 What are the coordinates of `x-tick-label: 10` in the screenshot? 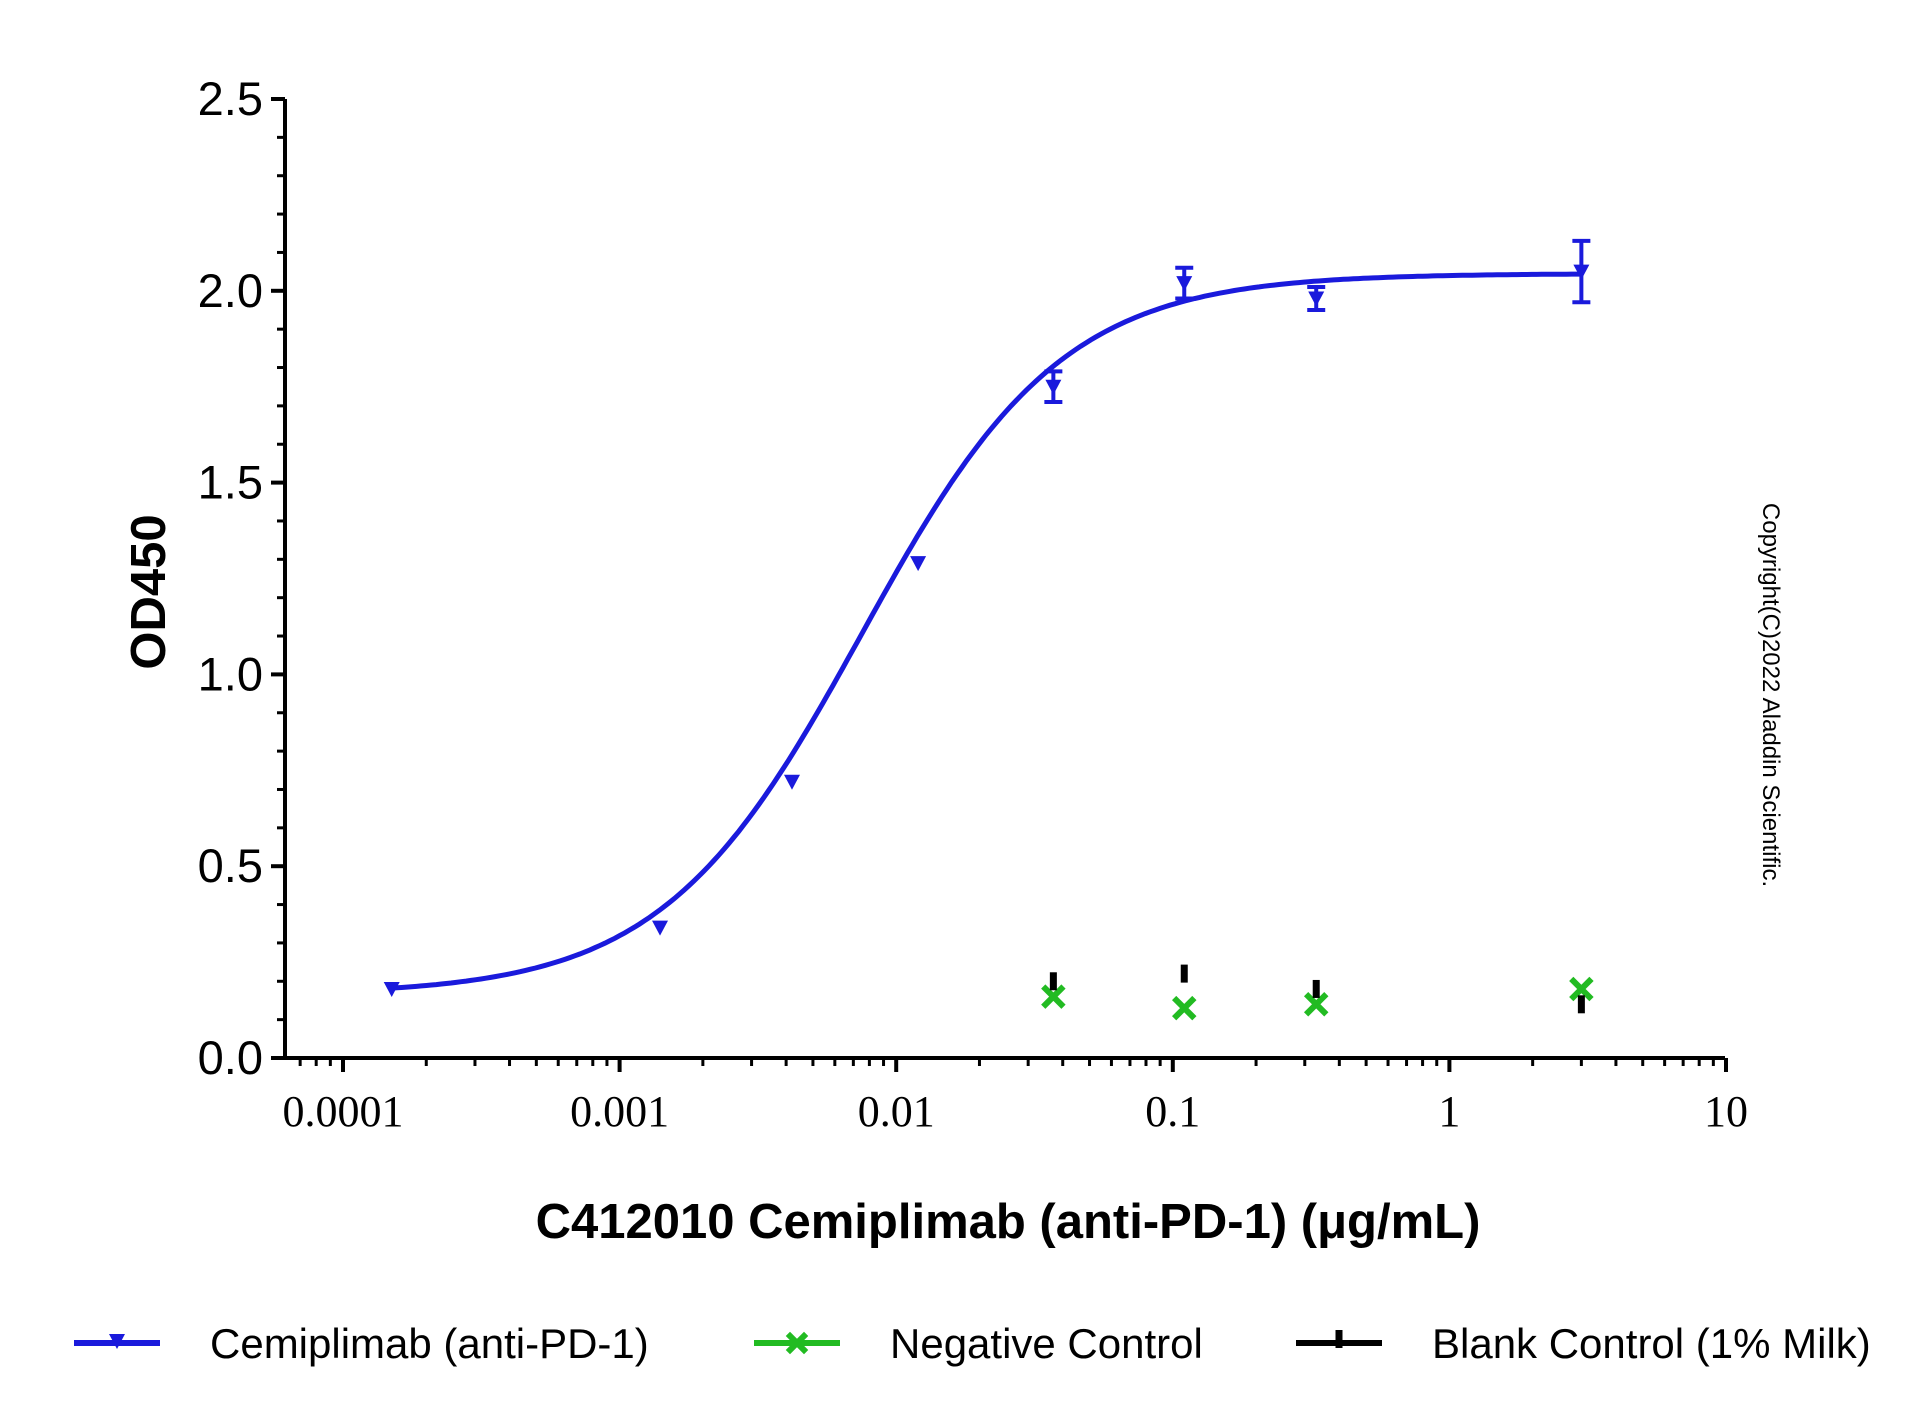 It's located at (1726, 1111).